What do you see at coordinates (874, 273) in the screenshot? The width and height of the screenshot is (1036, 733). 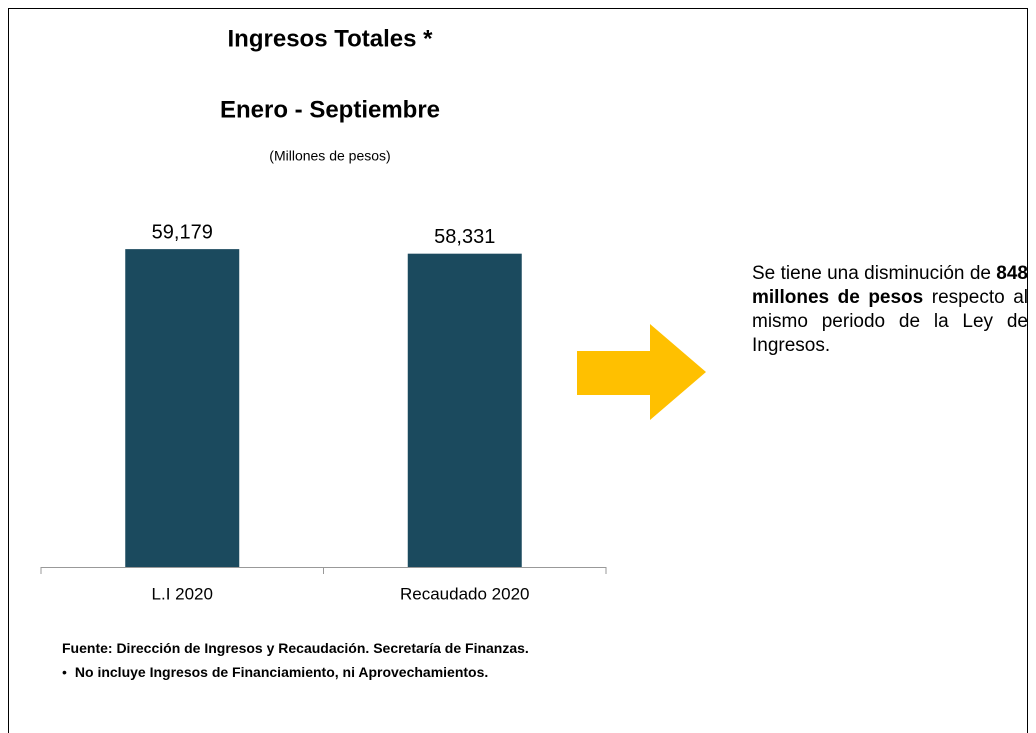 I see `annotation-text: Se tiene una disminución de` at bounding box center [874, 273].